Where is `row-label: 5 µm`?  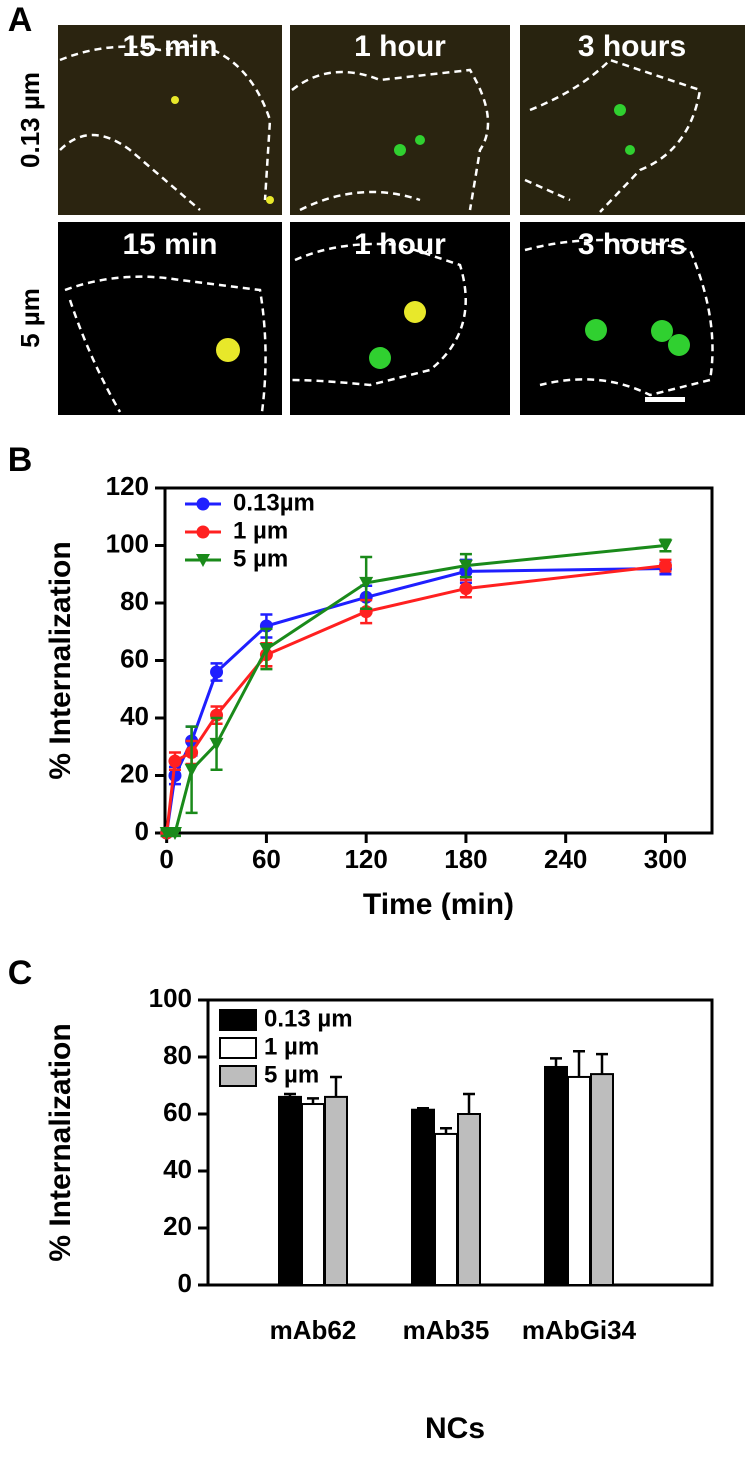 row-label: 5 µm is located at coordinates (30, 318).